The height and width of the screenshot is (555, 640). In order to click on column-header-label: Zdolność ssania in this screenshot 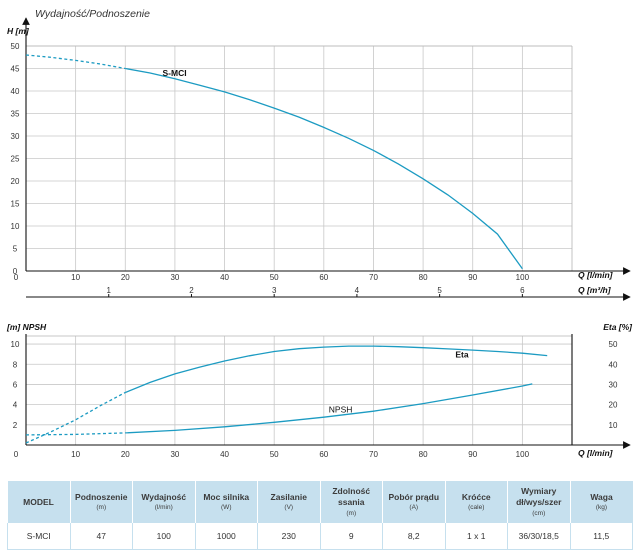, I will do `click(351, 496)`.